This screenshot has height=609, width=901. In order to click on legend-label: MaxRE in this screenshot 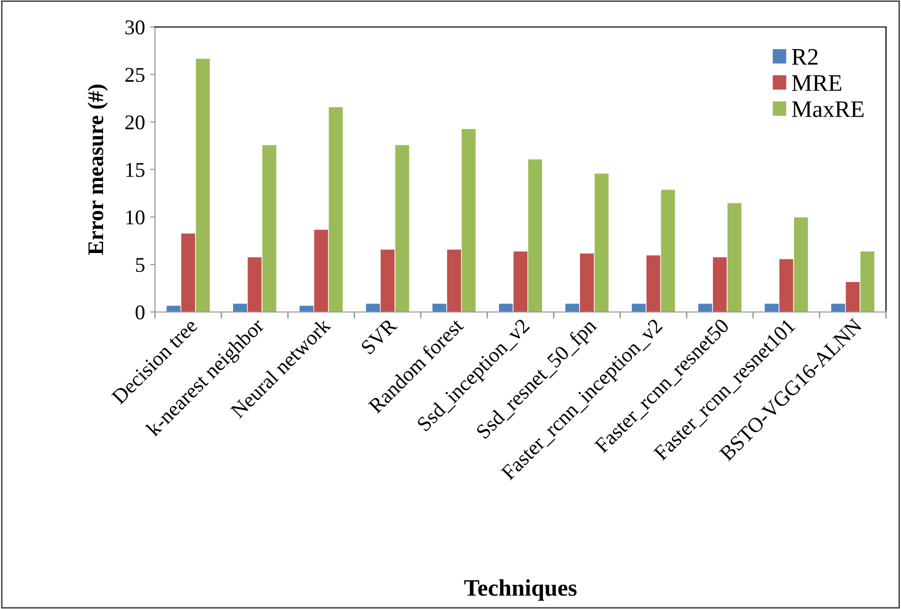, I will do `click(828, 109)`.